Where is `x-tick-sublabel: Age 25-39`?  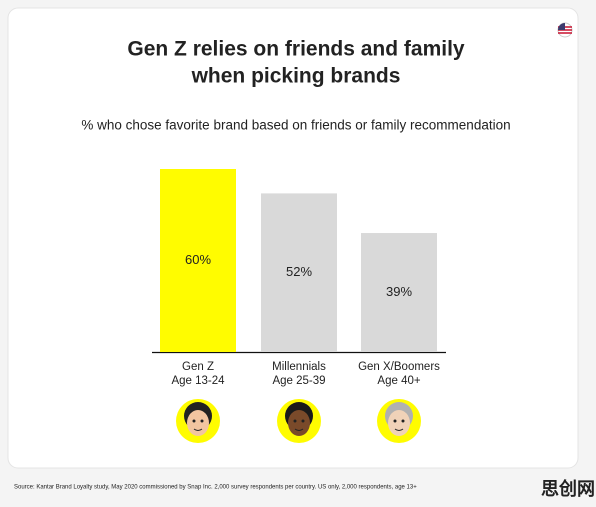
x-tick-sublabel: Age 25-39 is located at coordinates (298, 381).